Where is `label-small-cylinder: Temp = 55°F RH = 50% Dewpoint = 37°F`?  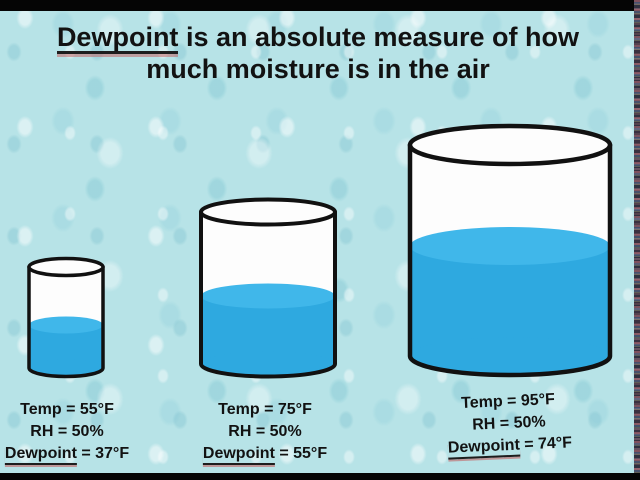
label-small-cylinder: Temp = 55°F RH = 50% Dewpoint = 37°F is located at coordinates (67, 432).